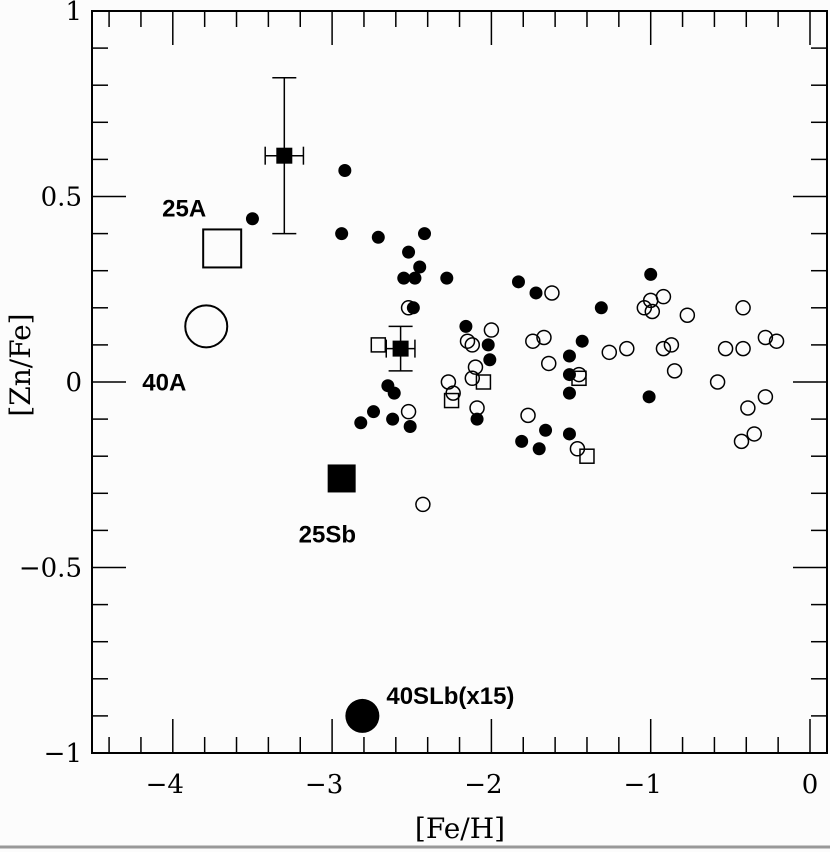  I want to click on annotation-label: 40SLb(x15), so click(450, 696).